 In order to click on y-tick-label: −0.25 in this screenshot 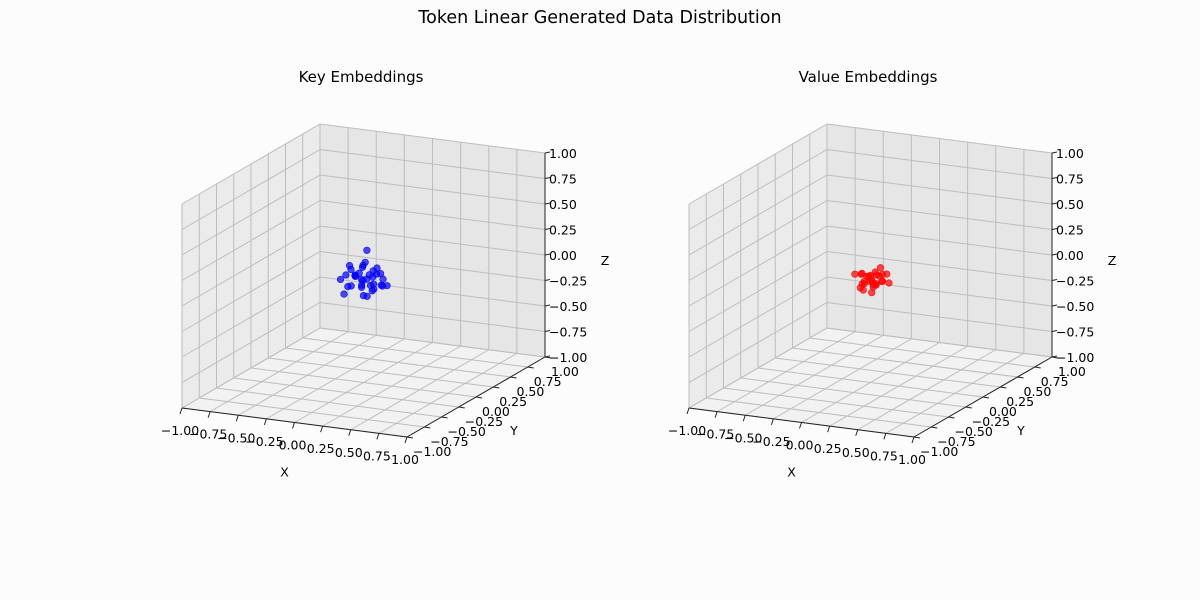, I will do `click(991, 421)`.